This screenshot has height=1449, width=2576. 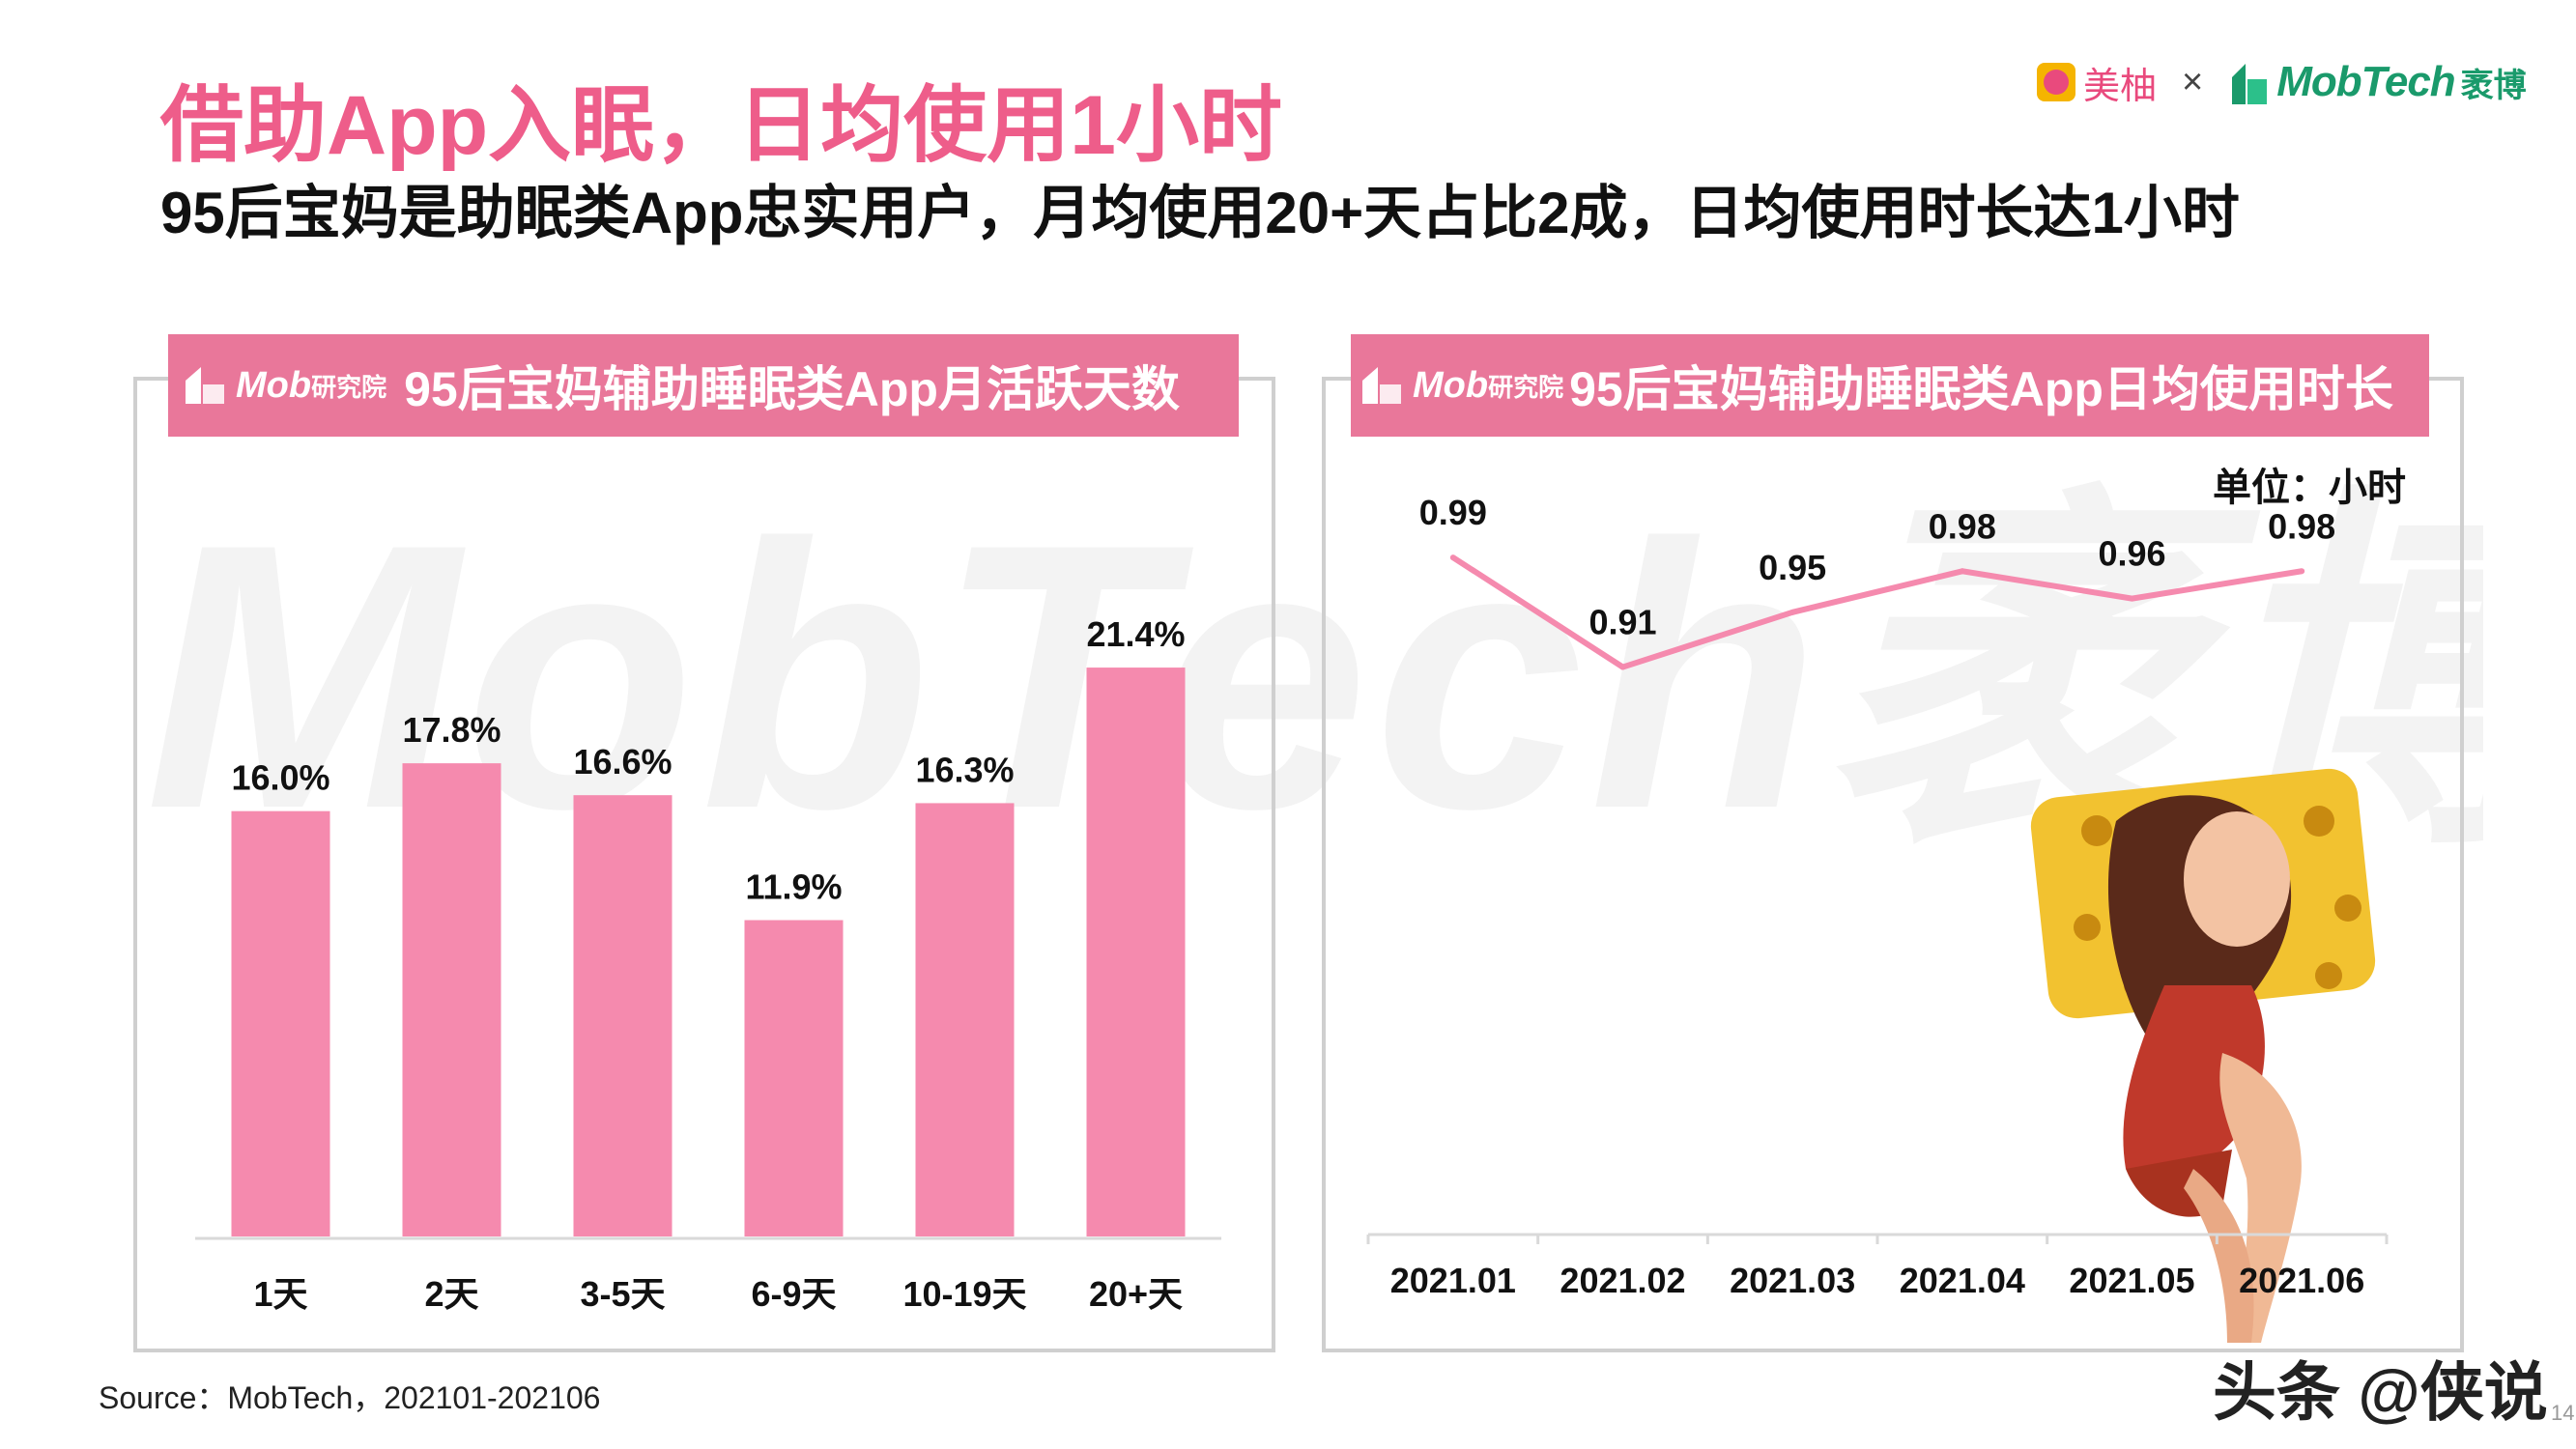 I want to click on unit-label: 单位：小时, so click(x=2310, y=488).